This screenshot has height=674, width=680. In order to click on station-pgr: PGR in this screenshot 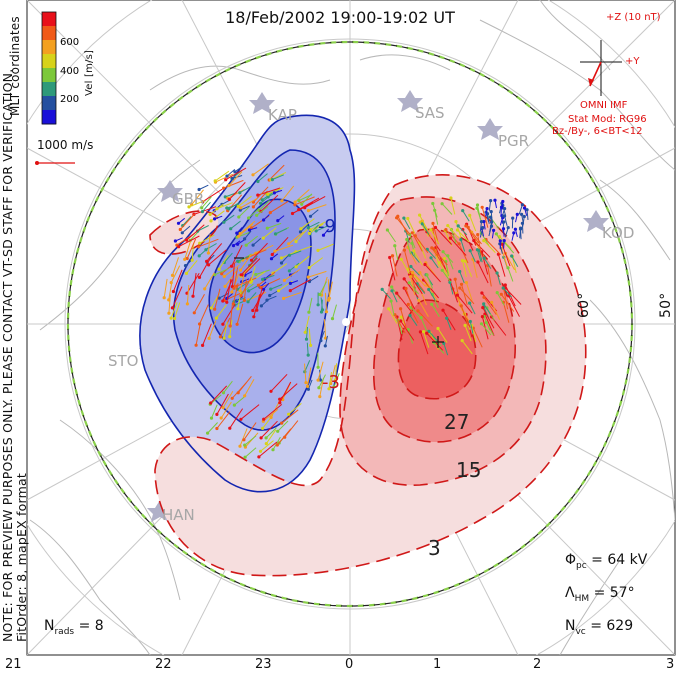, I will do `click(514, 141)`.